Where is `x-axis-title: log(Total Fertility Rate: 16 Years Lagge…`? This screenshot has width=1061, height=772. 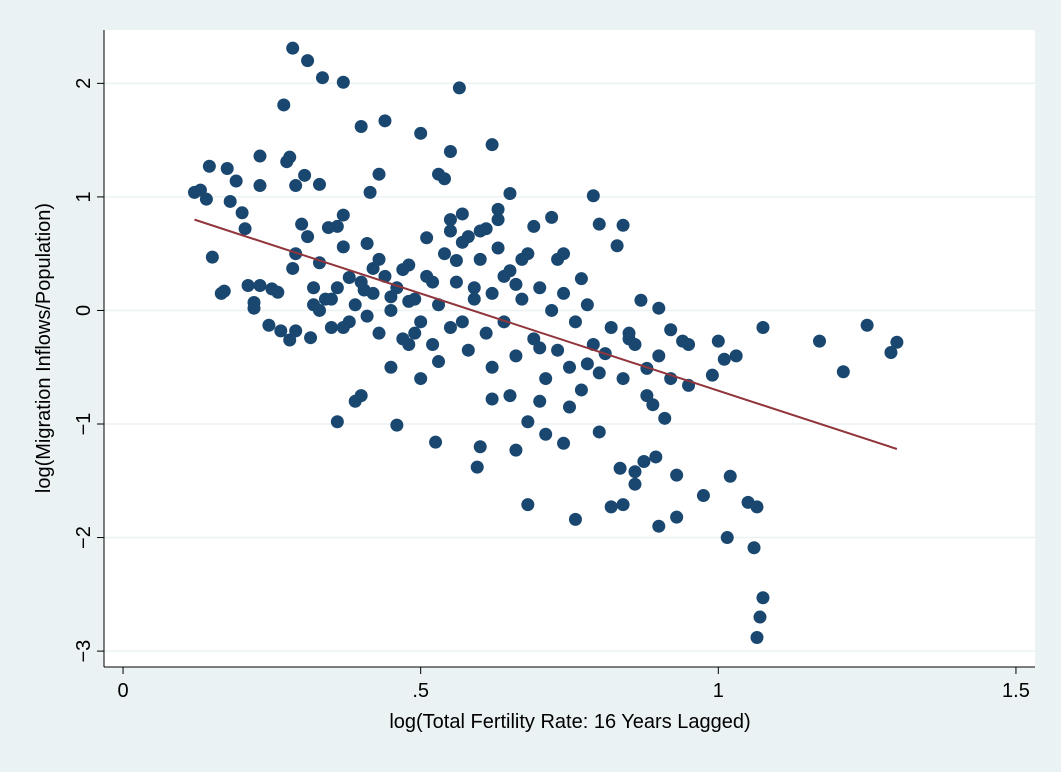
x-axis-title: log(Total Fertility Rate: 16 Years Lagge… is located at coordinates (569, 722).